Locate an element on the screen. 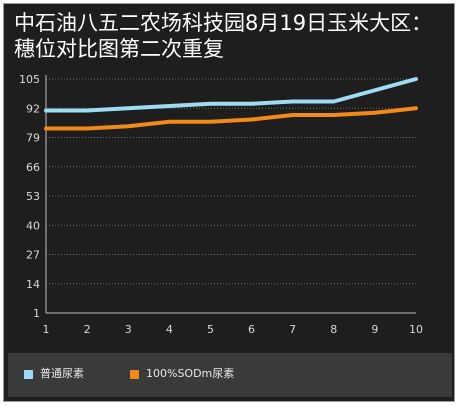 The image size is (460, 407). chart-title: 中石油八五二农场科技园8月19日玉米大区：穗位对比图第二次重复 is located at coordinates (223, 36).